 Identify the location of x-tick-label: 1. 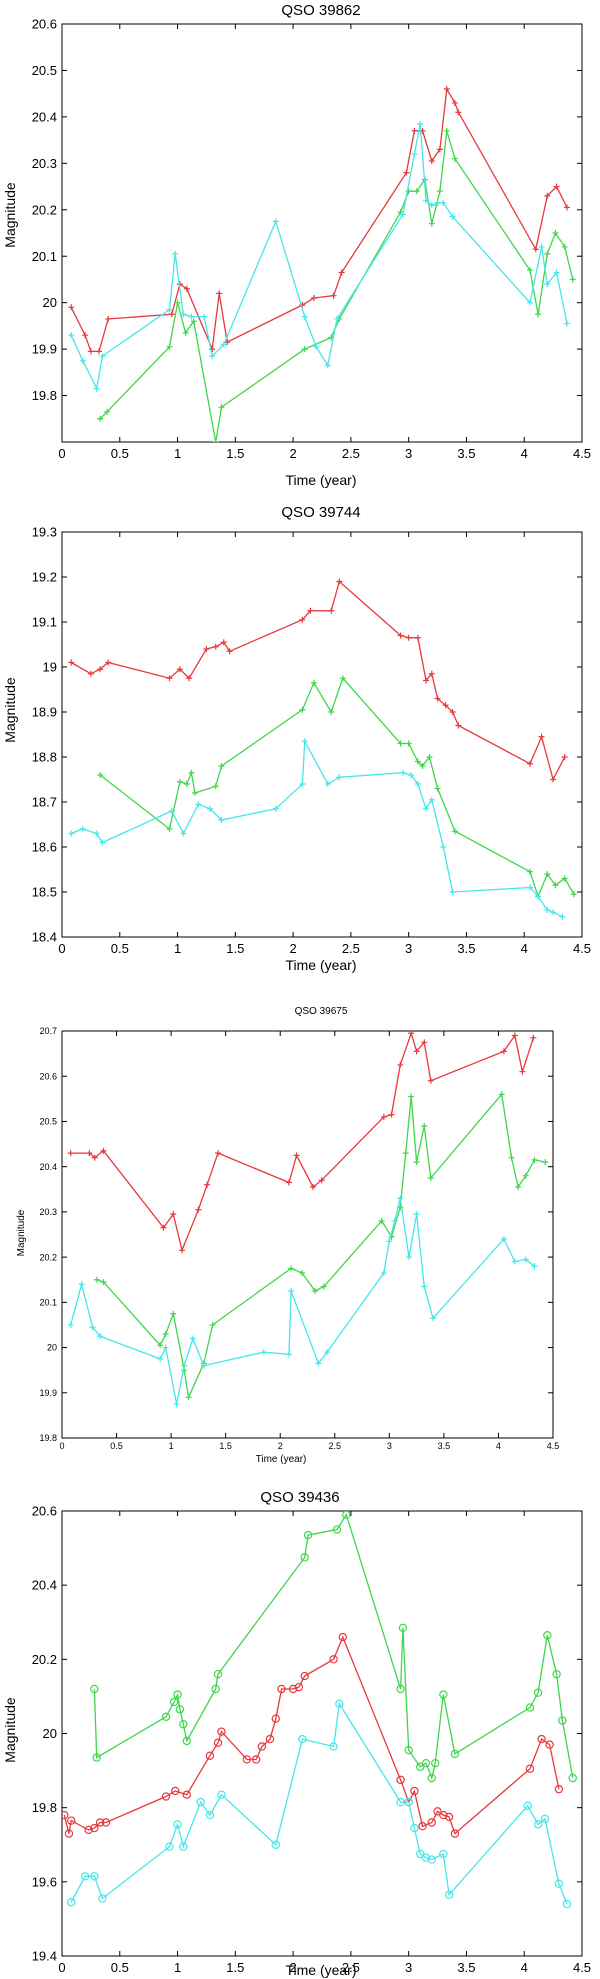
(177, 453).